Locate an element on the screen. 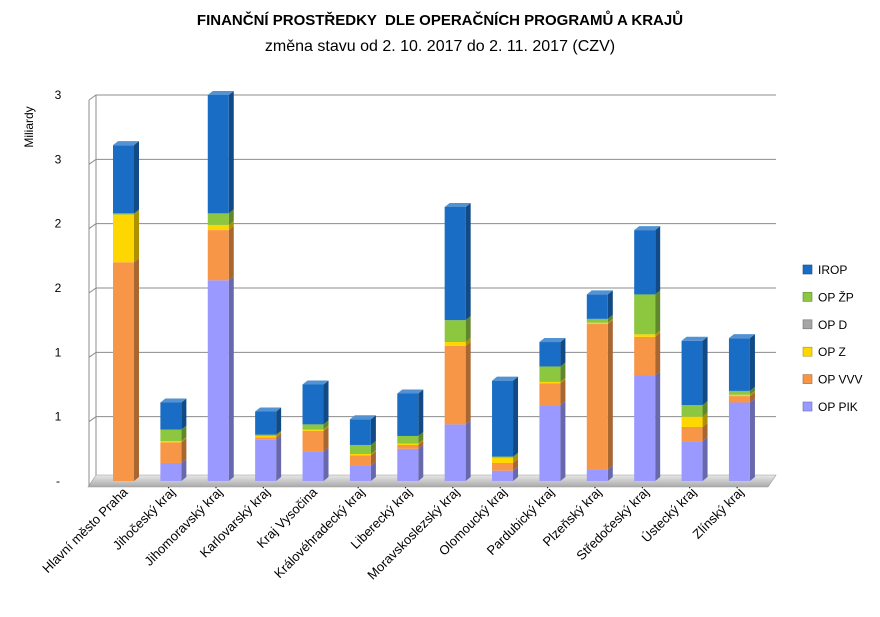 The height and width of the screenshot is (617, 880). x-tick-label: Moravskoslezský kraj is located at coordinates (413, 533).